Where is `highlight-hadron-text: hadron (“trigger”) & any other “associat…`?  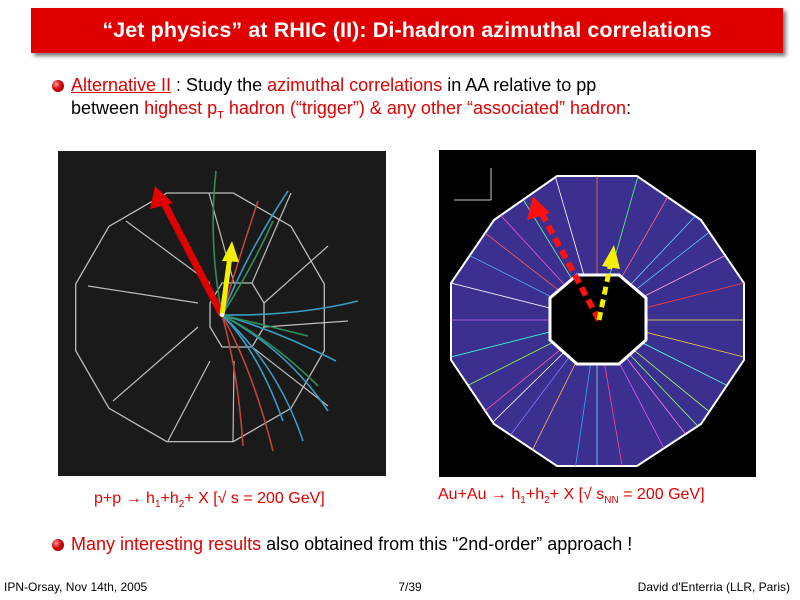
highlight-hadron-text: hadron (“trigger”) & any other “associat… is located at coordinates (425, 108).